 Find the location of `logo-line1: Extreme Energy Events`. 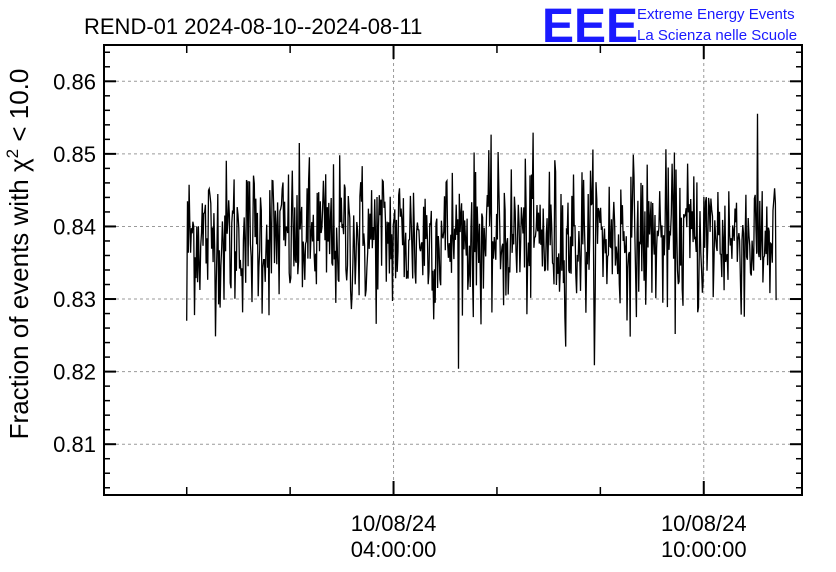

logo-line1: Extreme Energy Events is located at coordinates (716, 14).